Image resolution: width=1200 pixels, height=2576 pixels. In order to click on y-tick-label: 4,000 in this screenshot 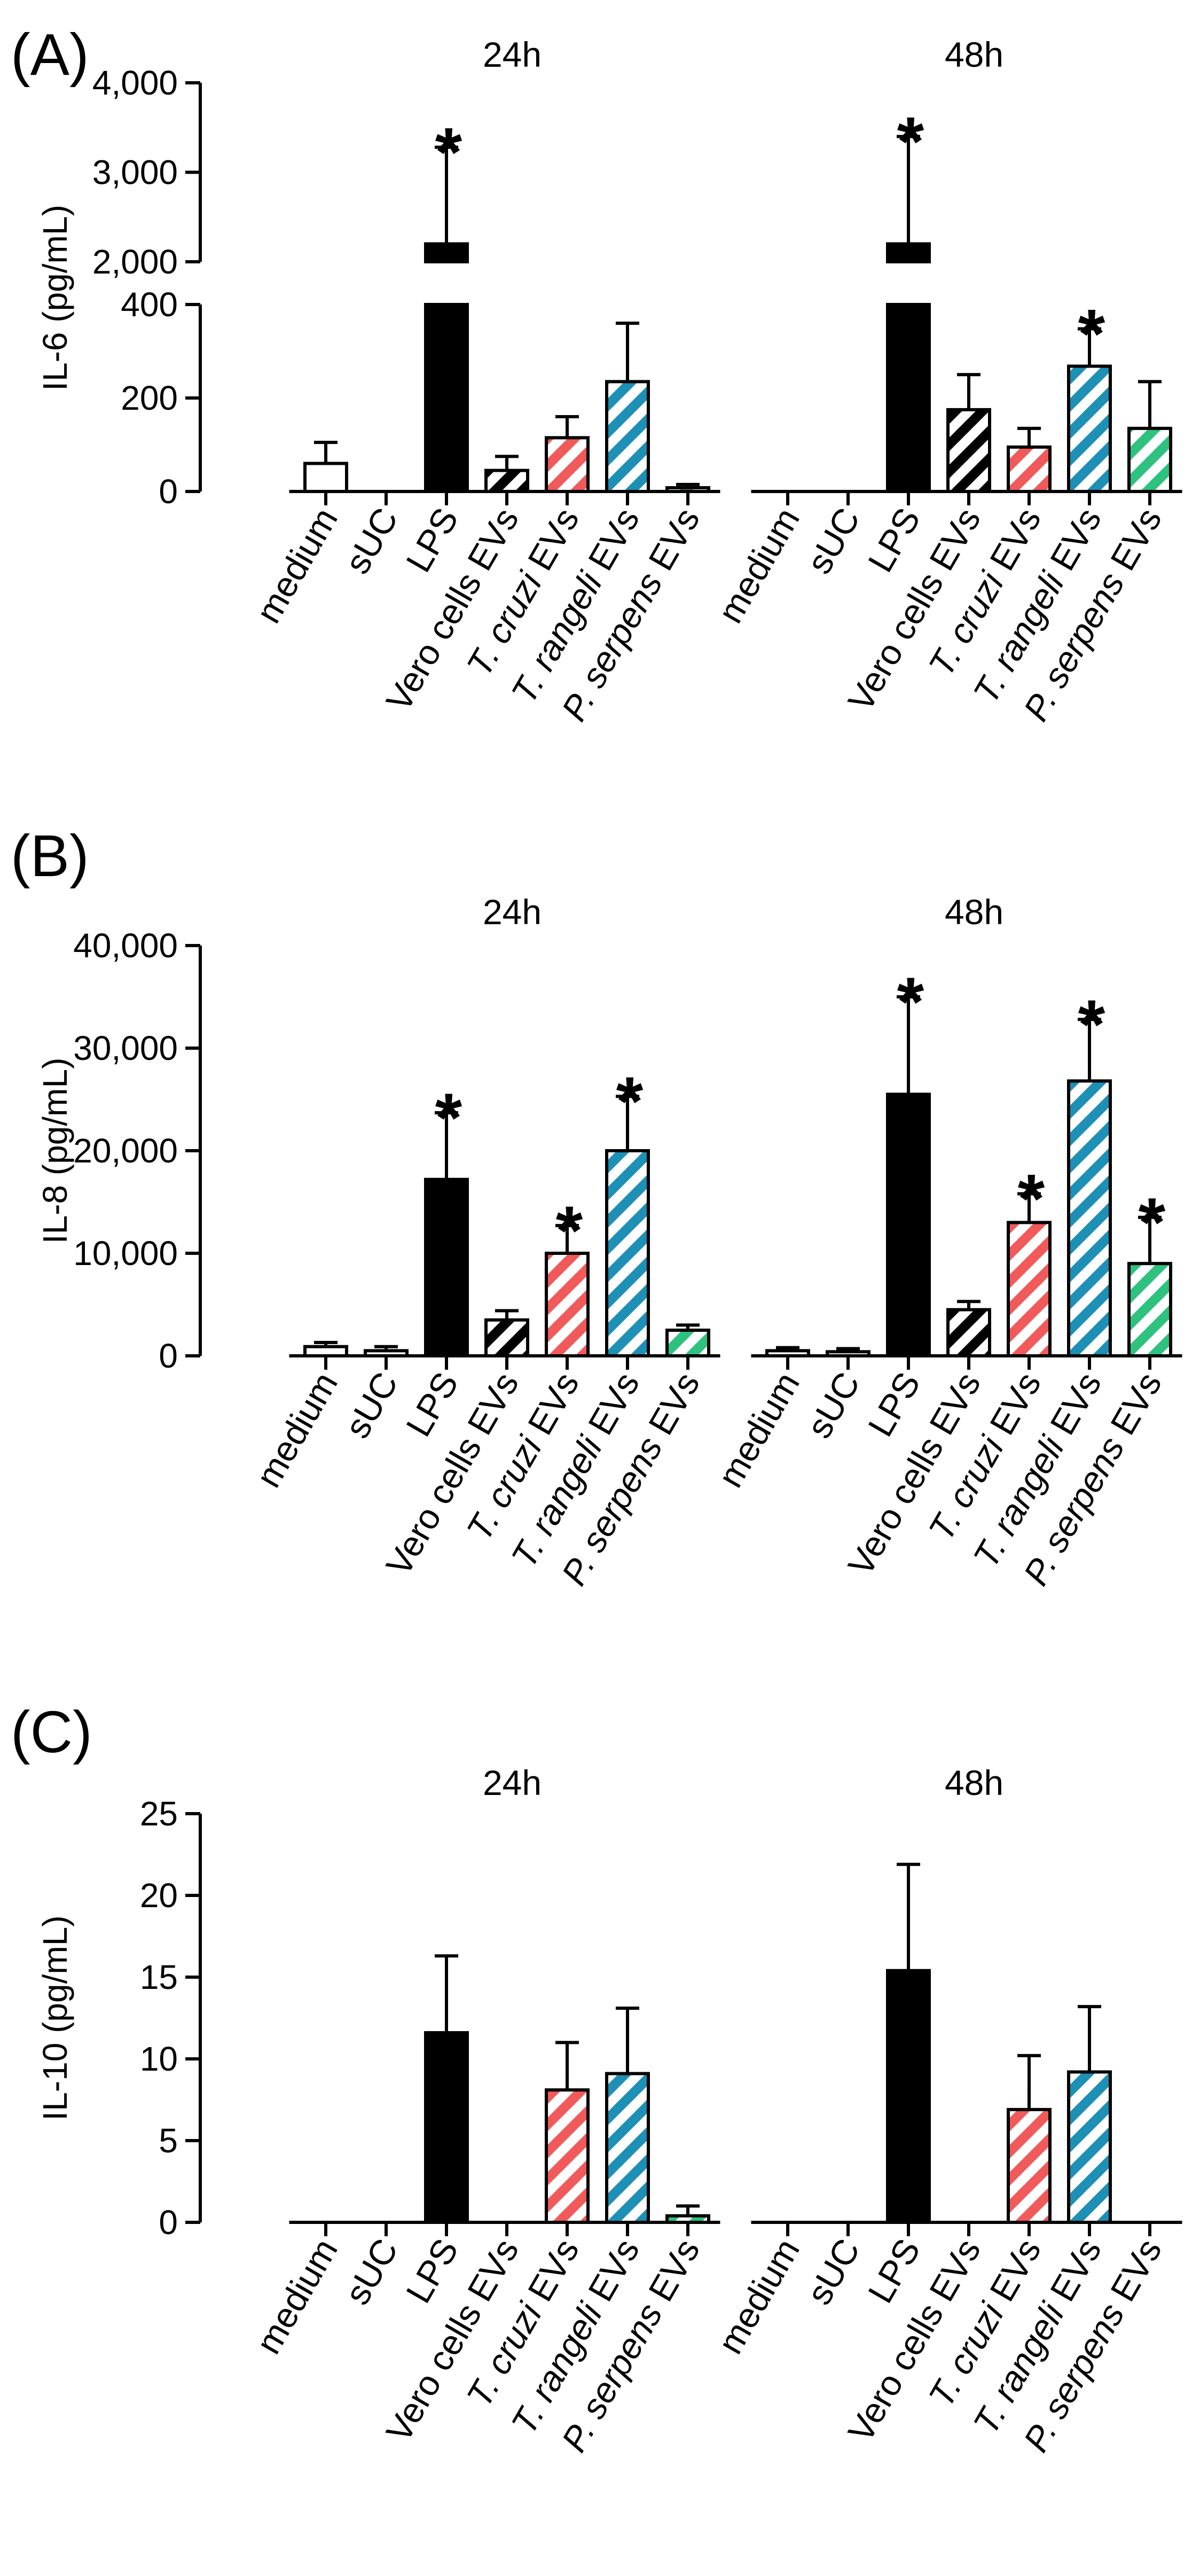, I will do `click(135, 83)`.